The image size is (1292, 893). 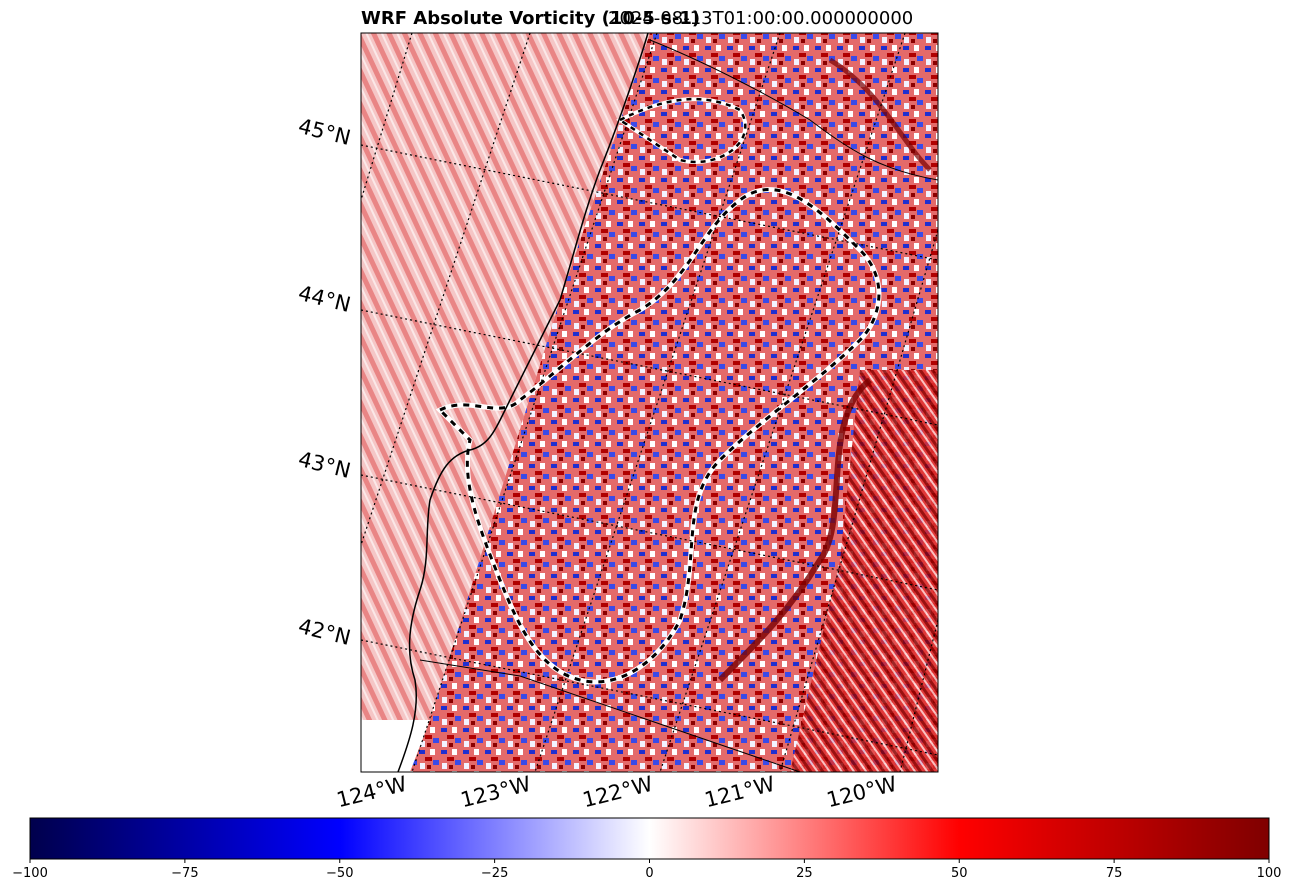 What do you see at coordinates (380, 746) in the screenshot?
I see `southwest-corner-blank` at bounding box center [380, 746].